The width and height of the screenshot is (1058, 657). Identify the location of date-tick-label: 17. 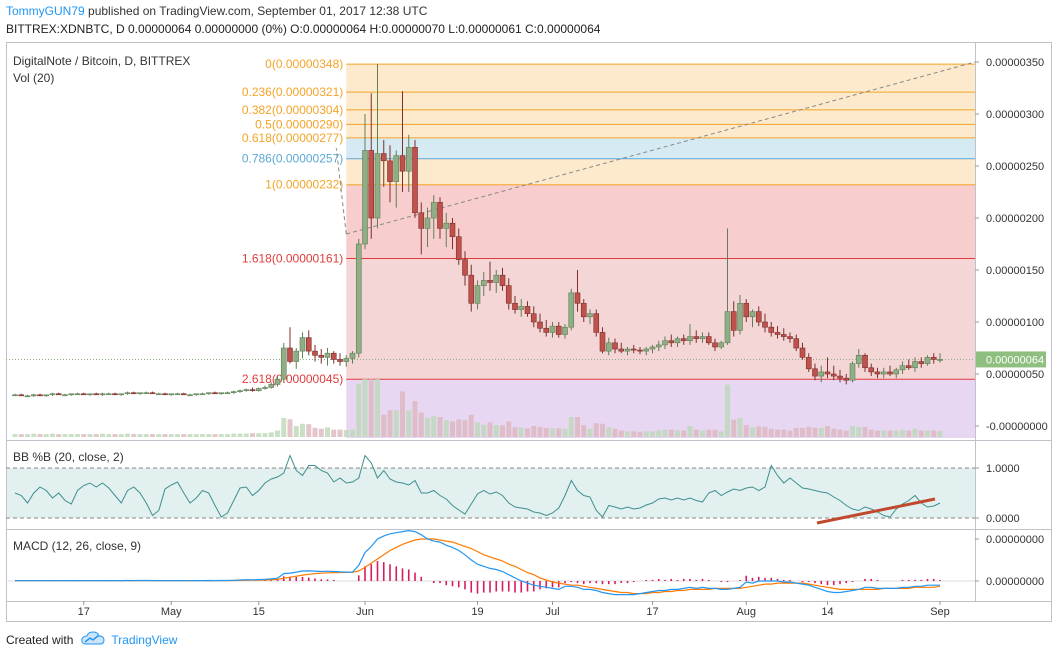
(84, 612).